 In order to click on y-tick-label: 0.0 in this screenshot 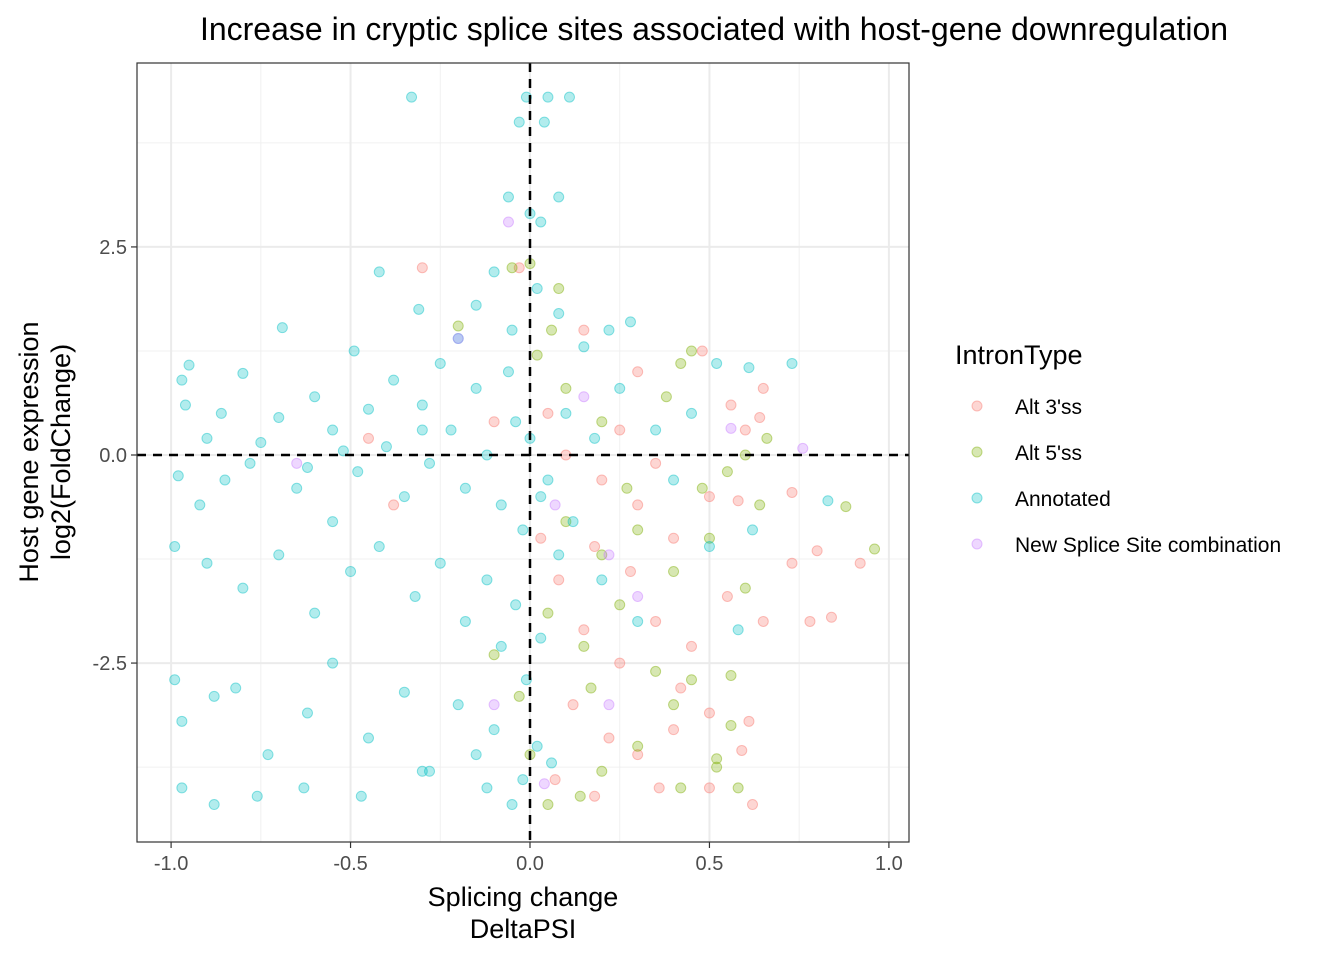, I will do `click(113, 456)`.